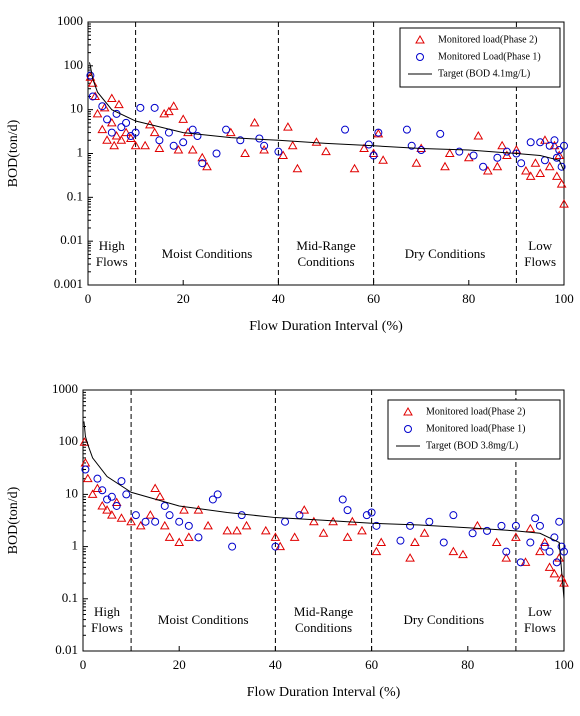 The width and height of the screenshot is (580, 716). What do you see at coordinates (278, 298) in the screenshot?
I see `x-tick-label: 40` at bounding box center [278, 298].